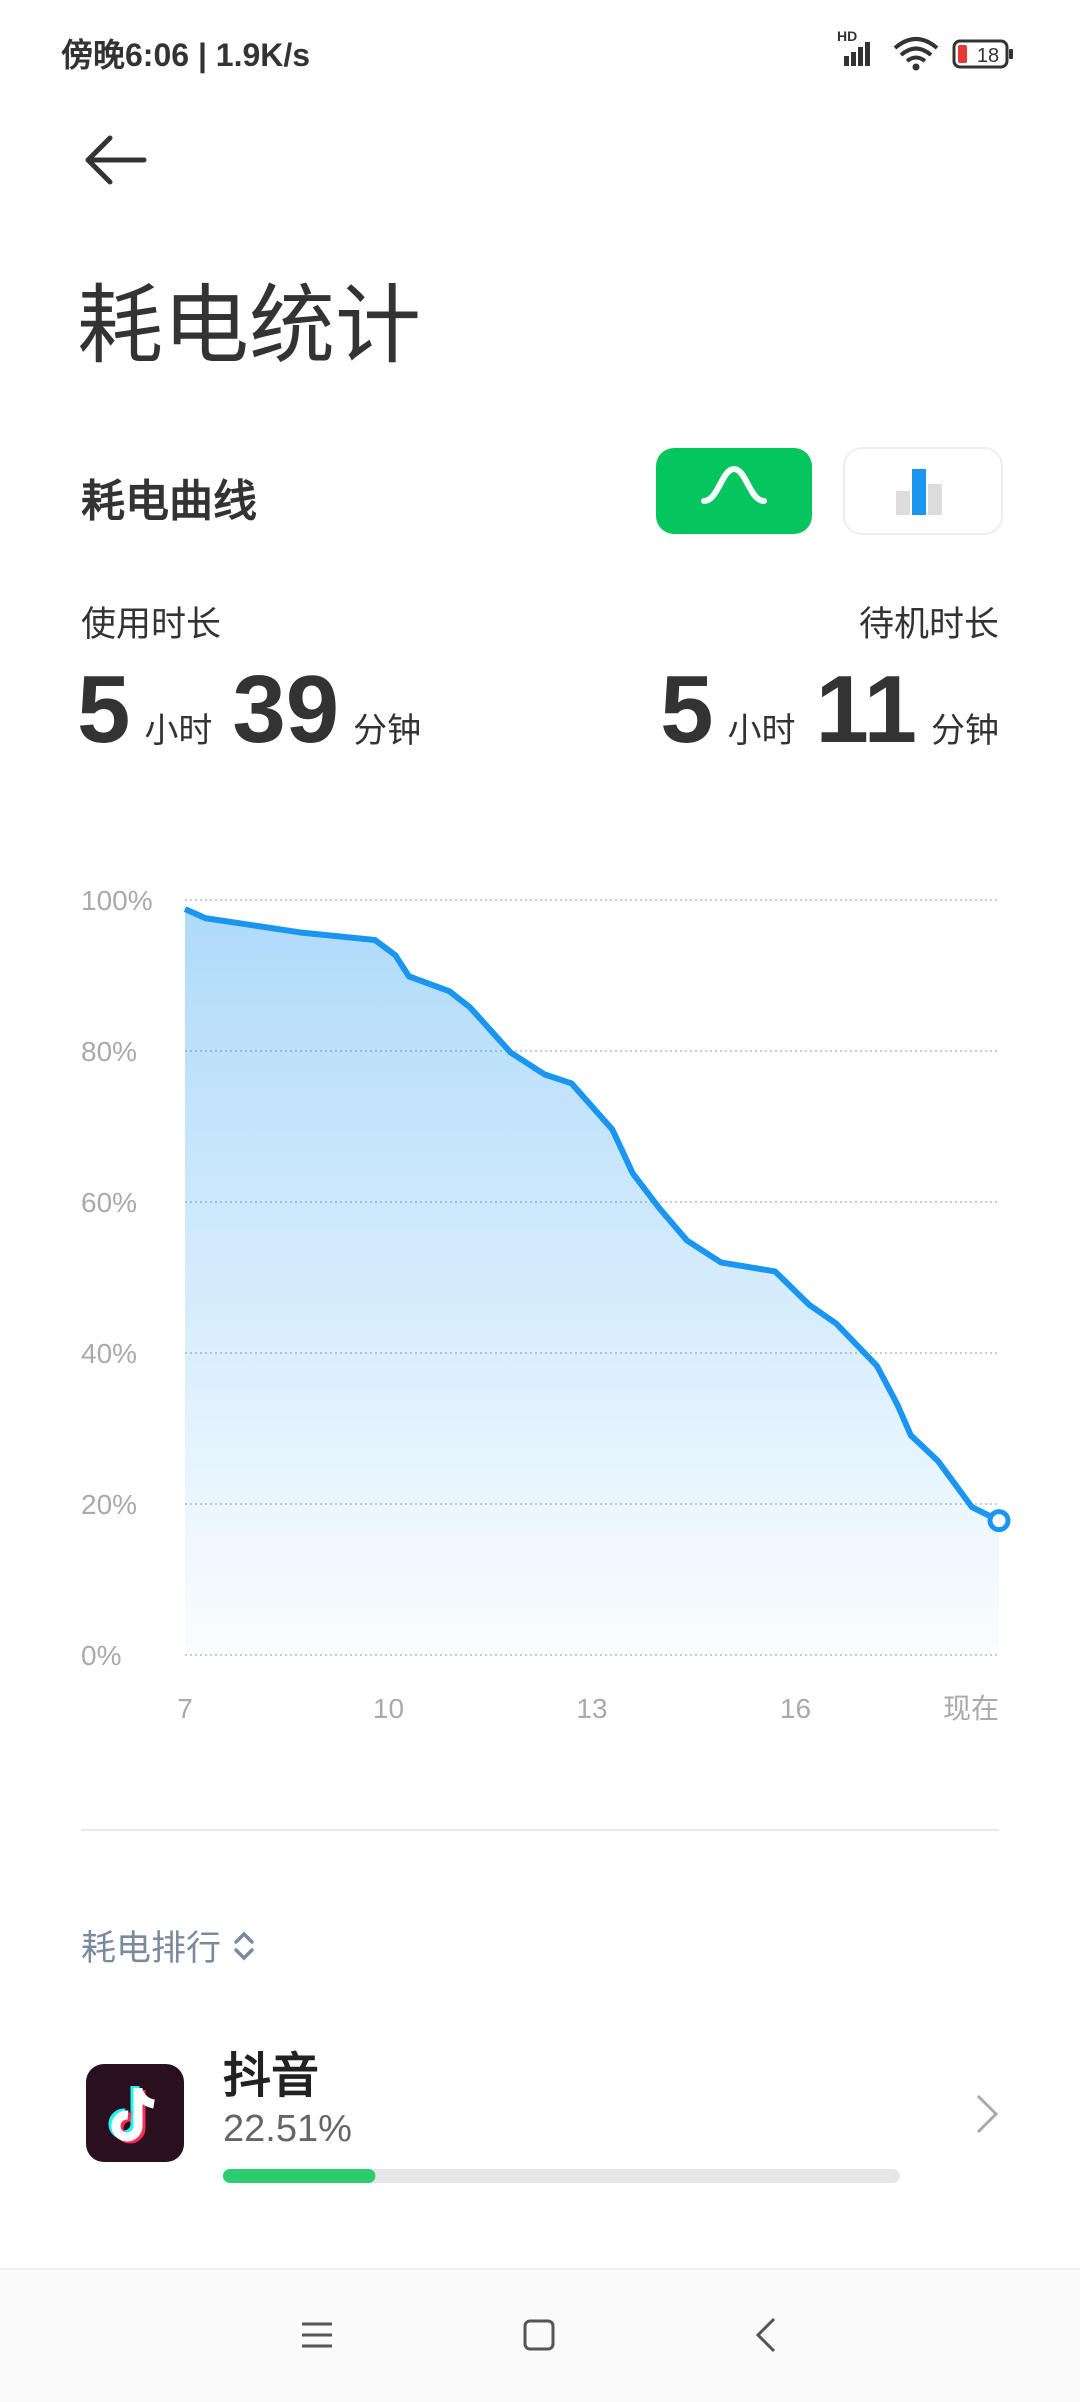  Describe the element at coordinates (109, 1202) in the screenshot. I see `y-tick-label: 60%` at that location.